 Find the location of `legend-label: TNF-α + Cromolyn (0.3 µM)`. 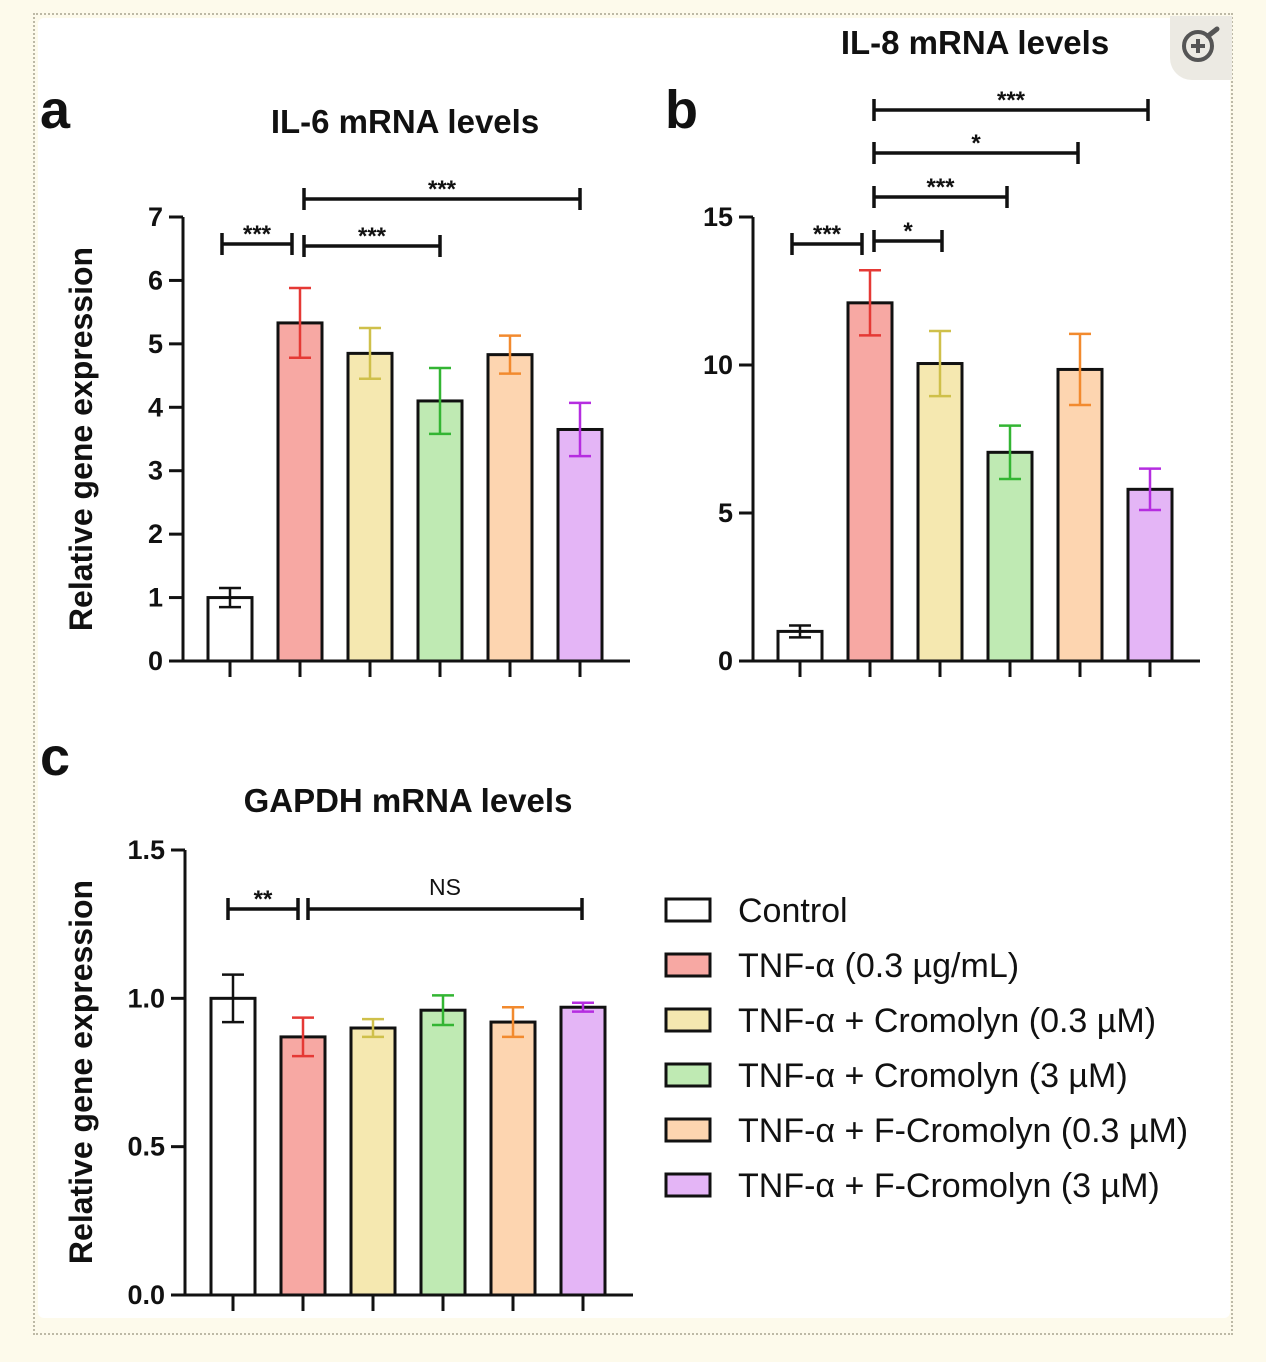

legend-label: TNF-α + Cromolyn (0.3 µM) is located at coordinates (947, 1021).